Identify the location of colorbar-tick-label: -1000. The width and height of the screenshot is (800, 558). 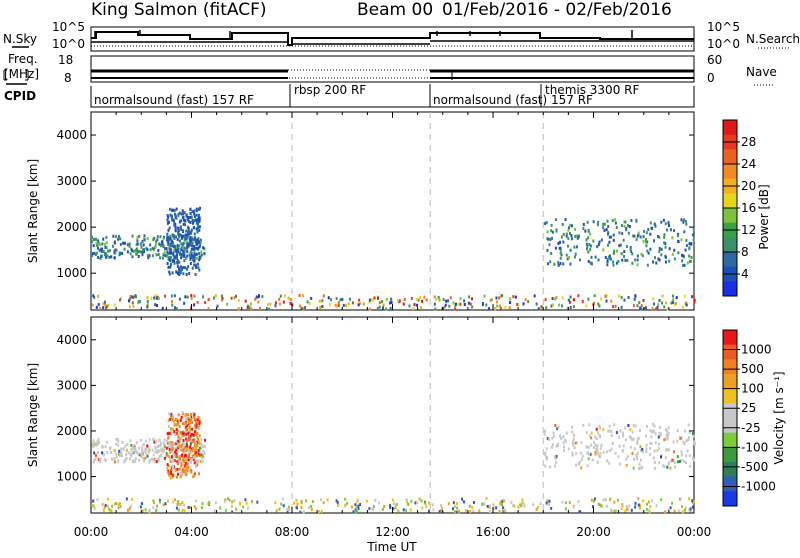
(758, 486).